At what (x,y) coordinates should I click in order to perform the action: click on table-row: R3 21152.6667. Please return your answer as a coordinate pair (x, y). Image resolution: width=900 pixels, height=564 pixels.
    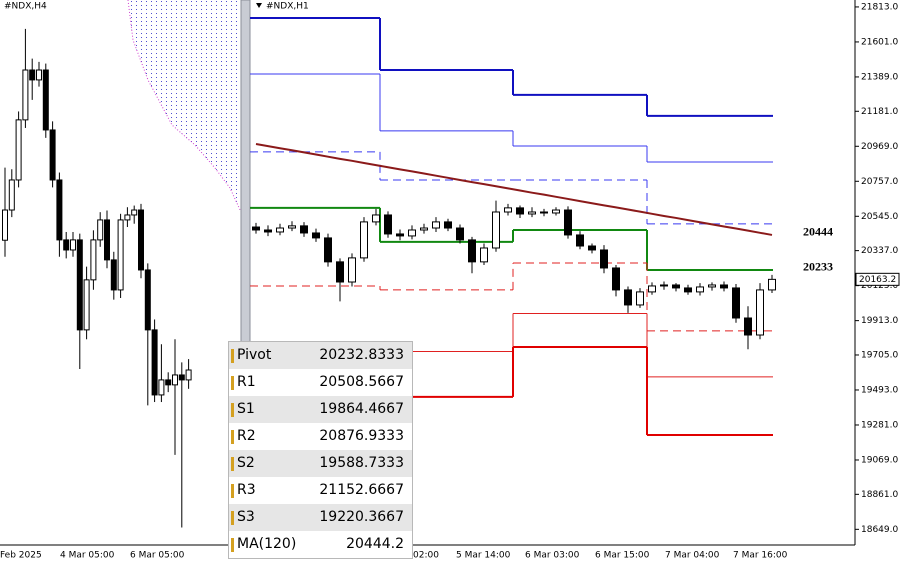
    Looking at the image, I should click on (320, 490).